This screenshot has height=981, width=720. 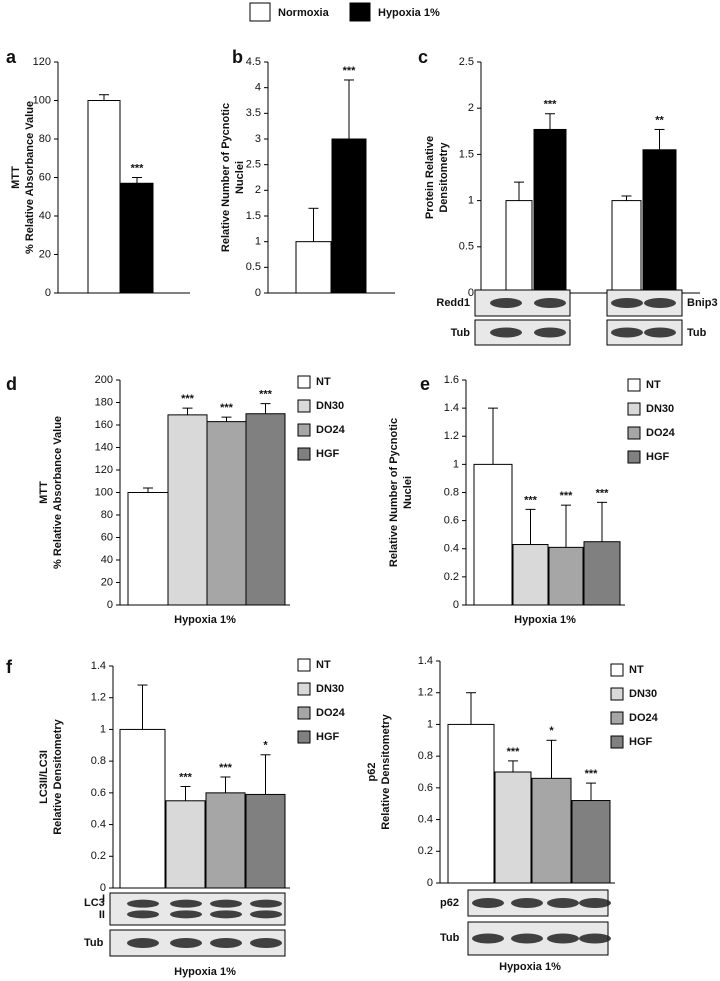 What do you see at coordinates (237, 57) in the screenshot?
I see `panel-letter: b` at bounding box center [237, 57].